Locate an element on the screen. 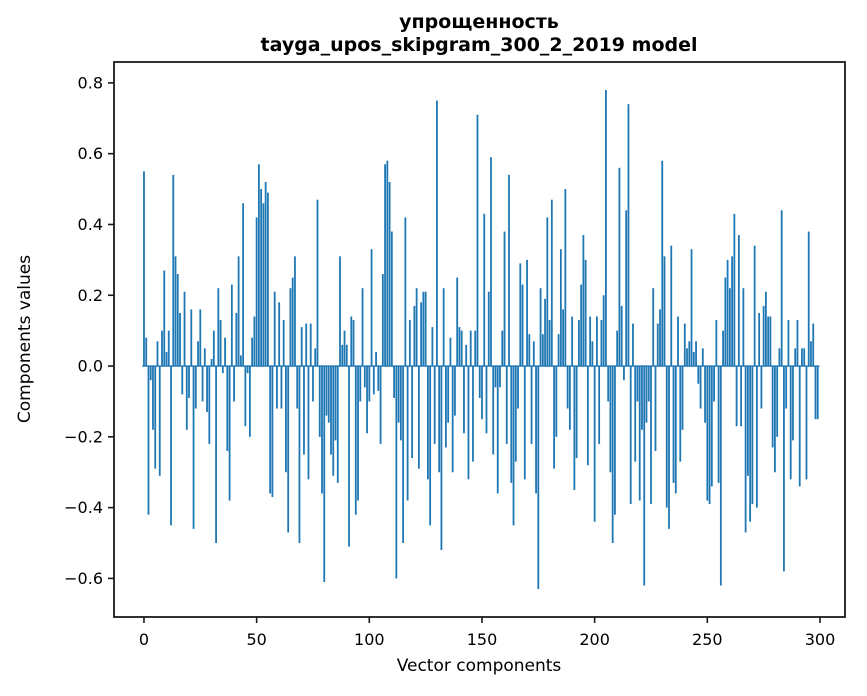  x-tick-label: 100 is located at coordinates (369, 639).